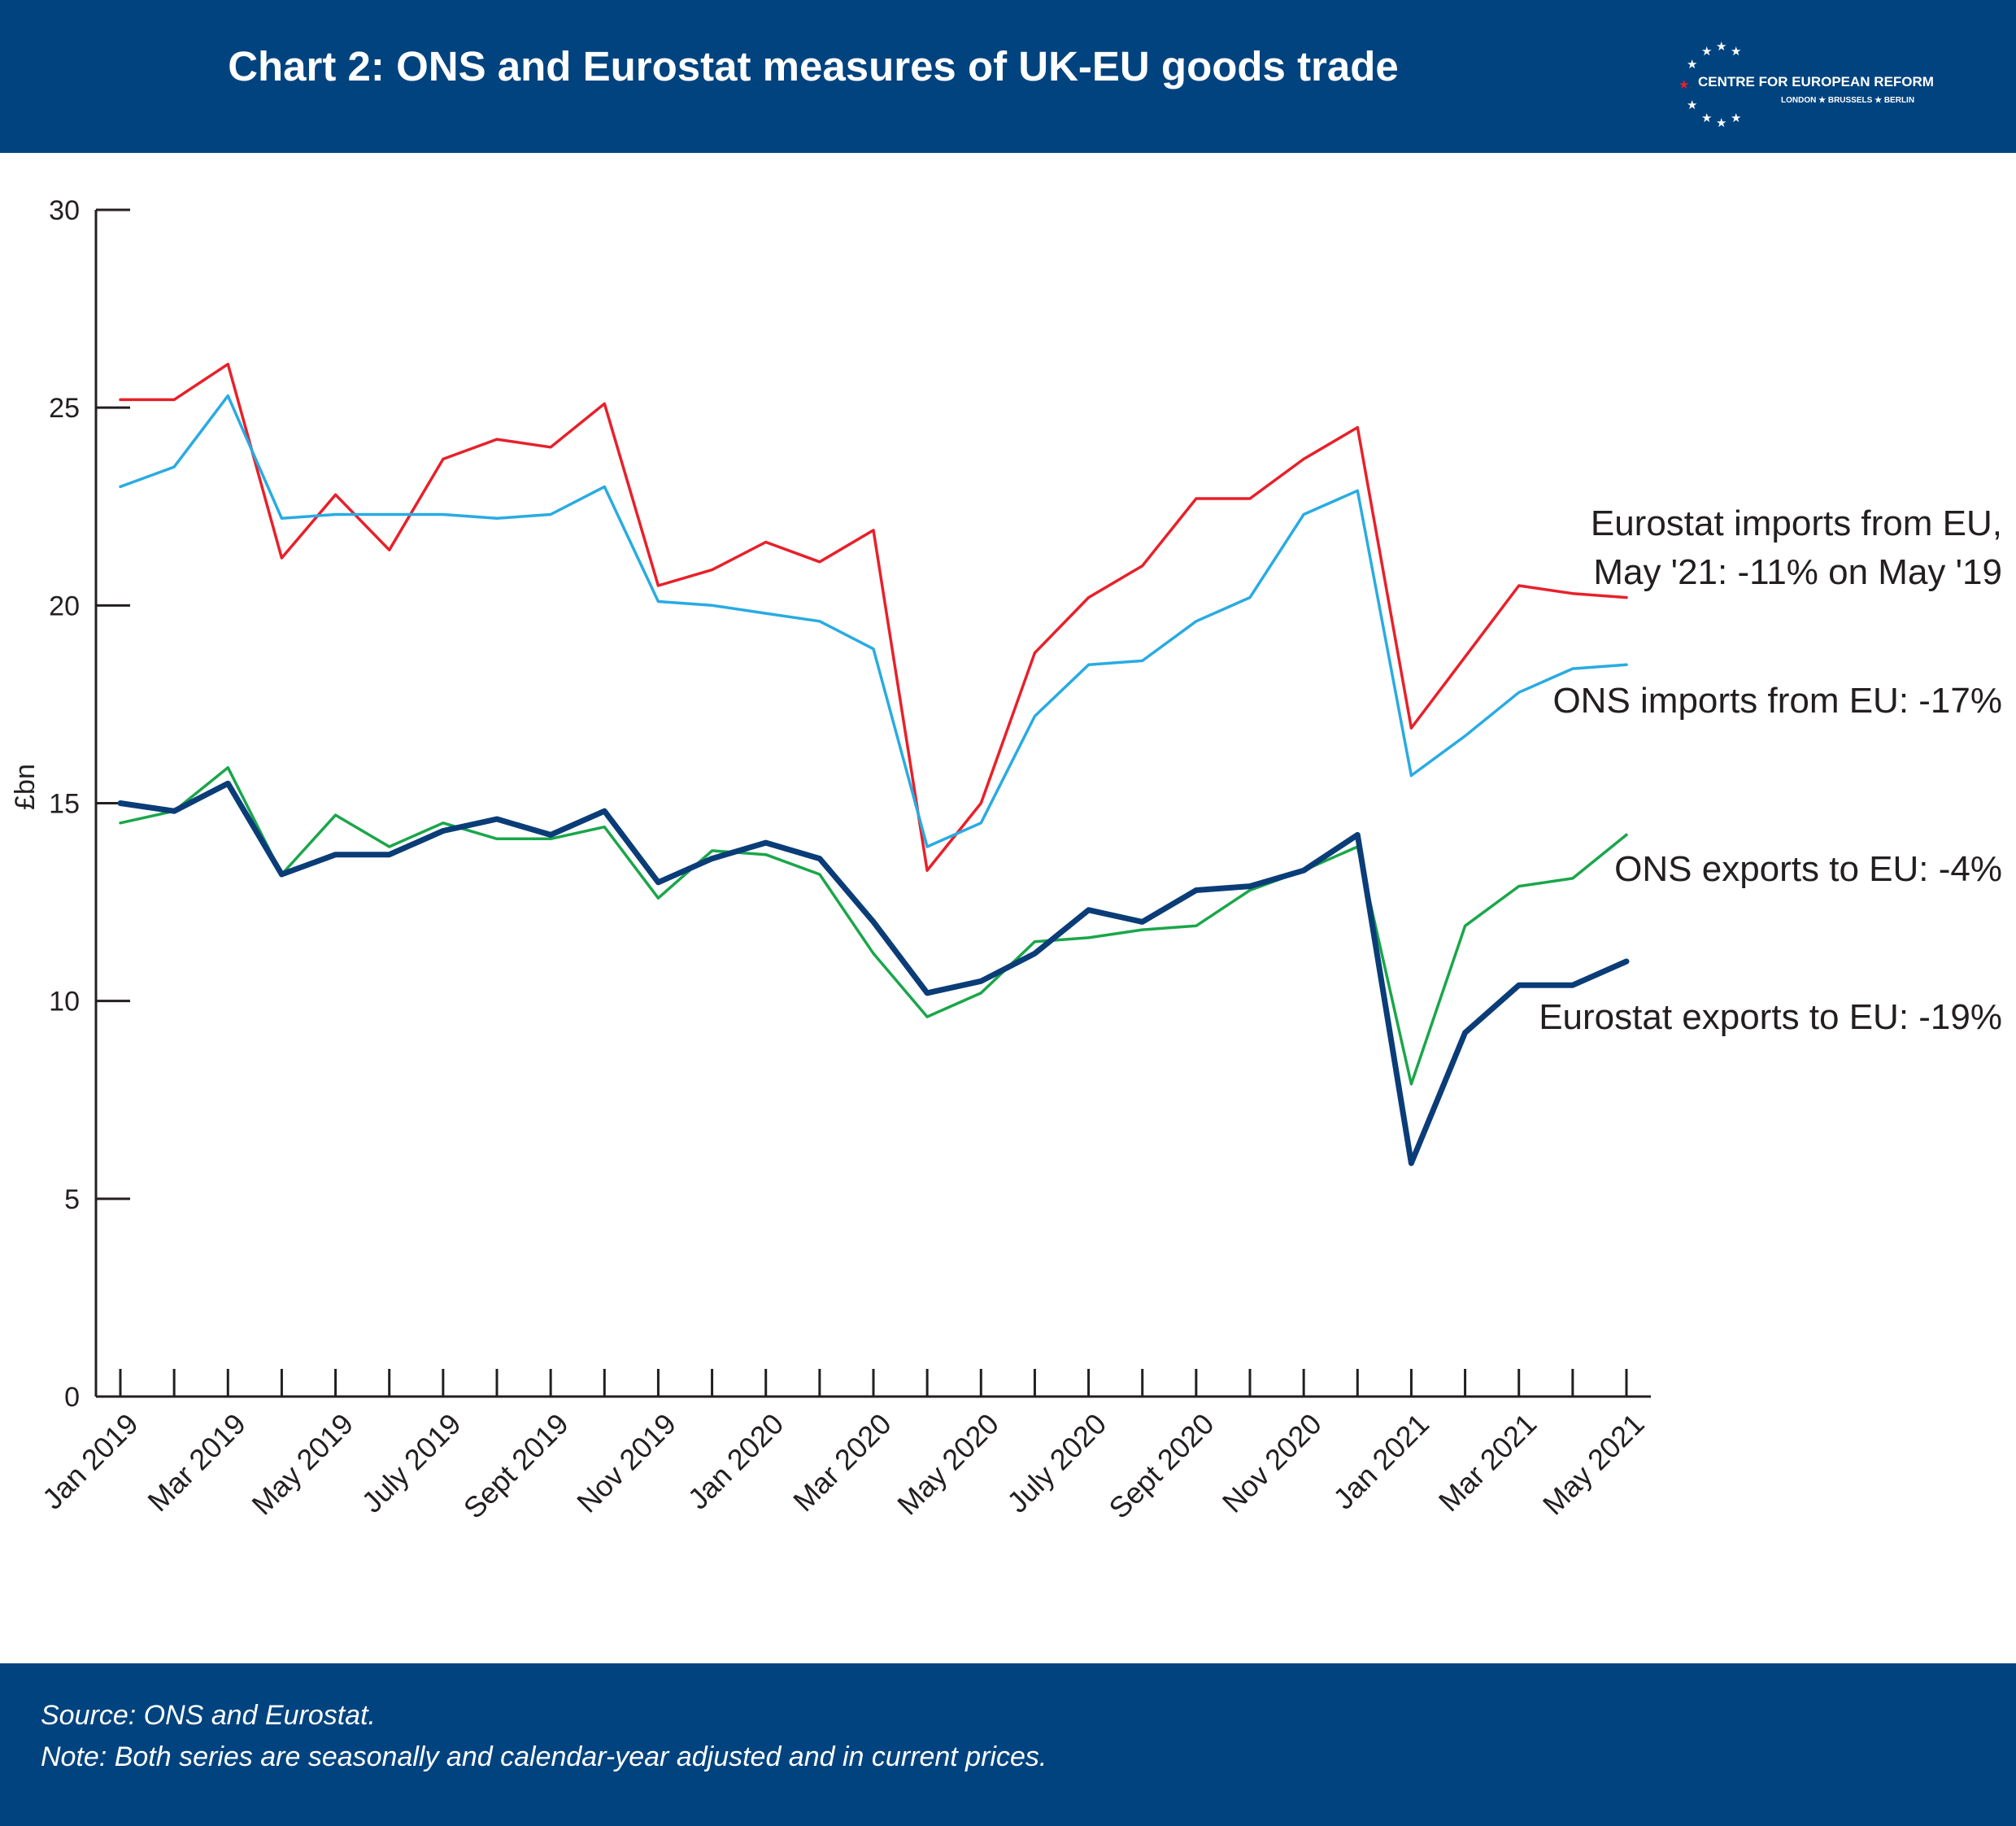  I want to click on x-tick-label: July 2020, so click(1056, 1463).